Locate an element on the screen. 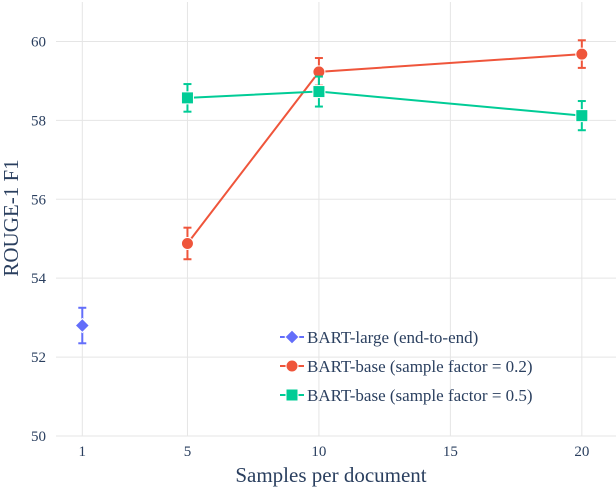 The width and height of the screenshot is (616, 488). x-axis-title: Samples per document is located at coordinates (330, 475).